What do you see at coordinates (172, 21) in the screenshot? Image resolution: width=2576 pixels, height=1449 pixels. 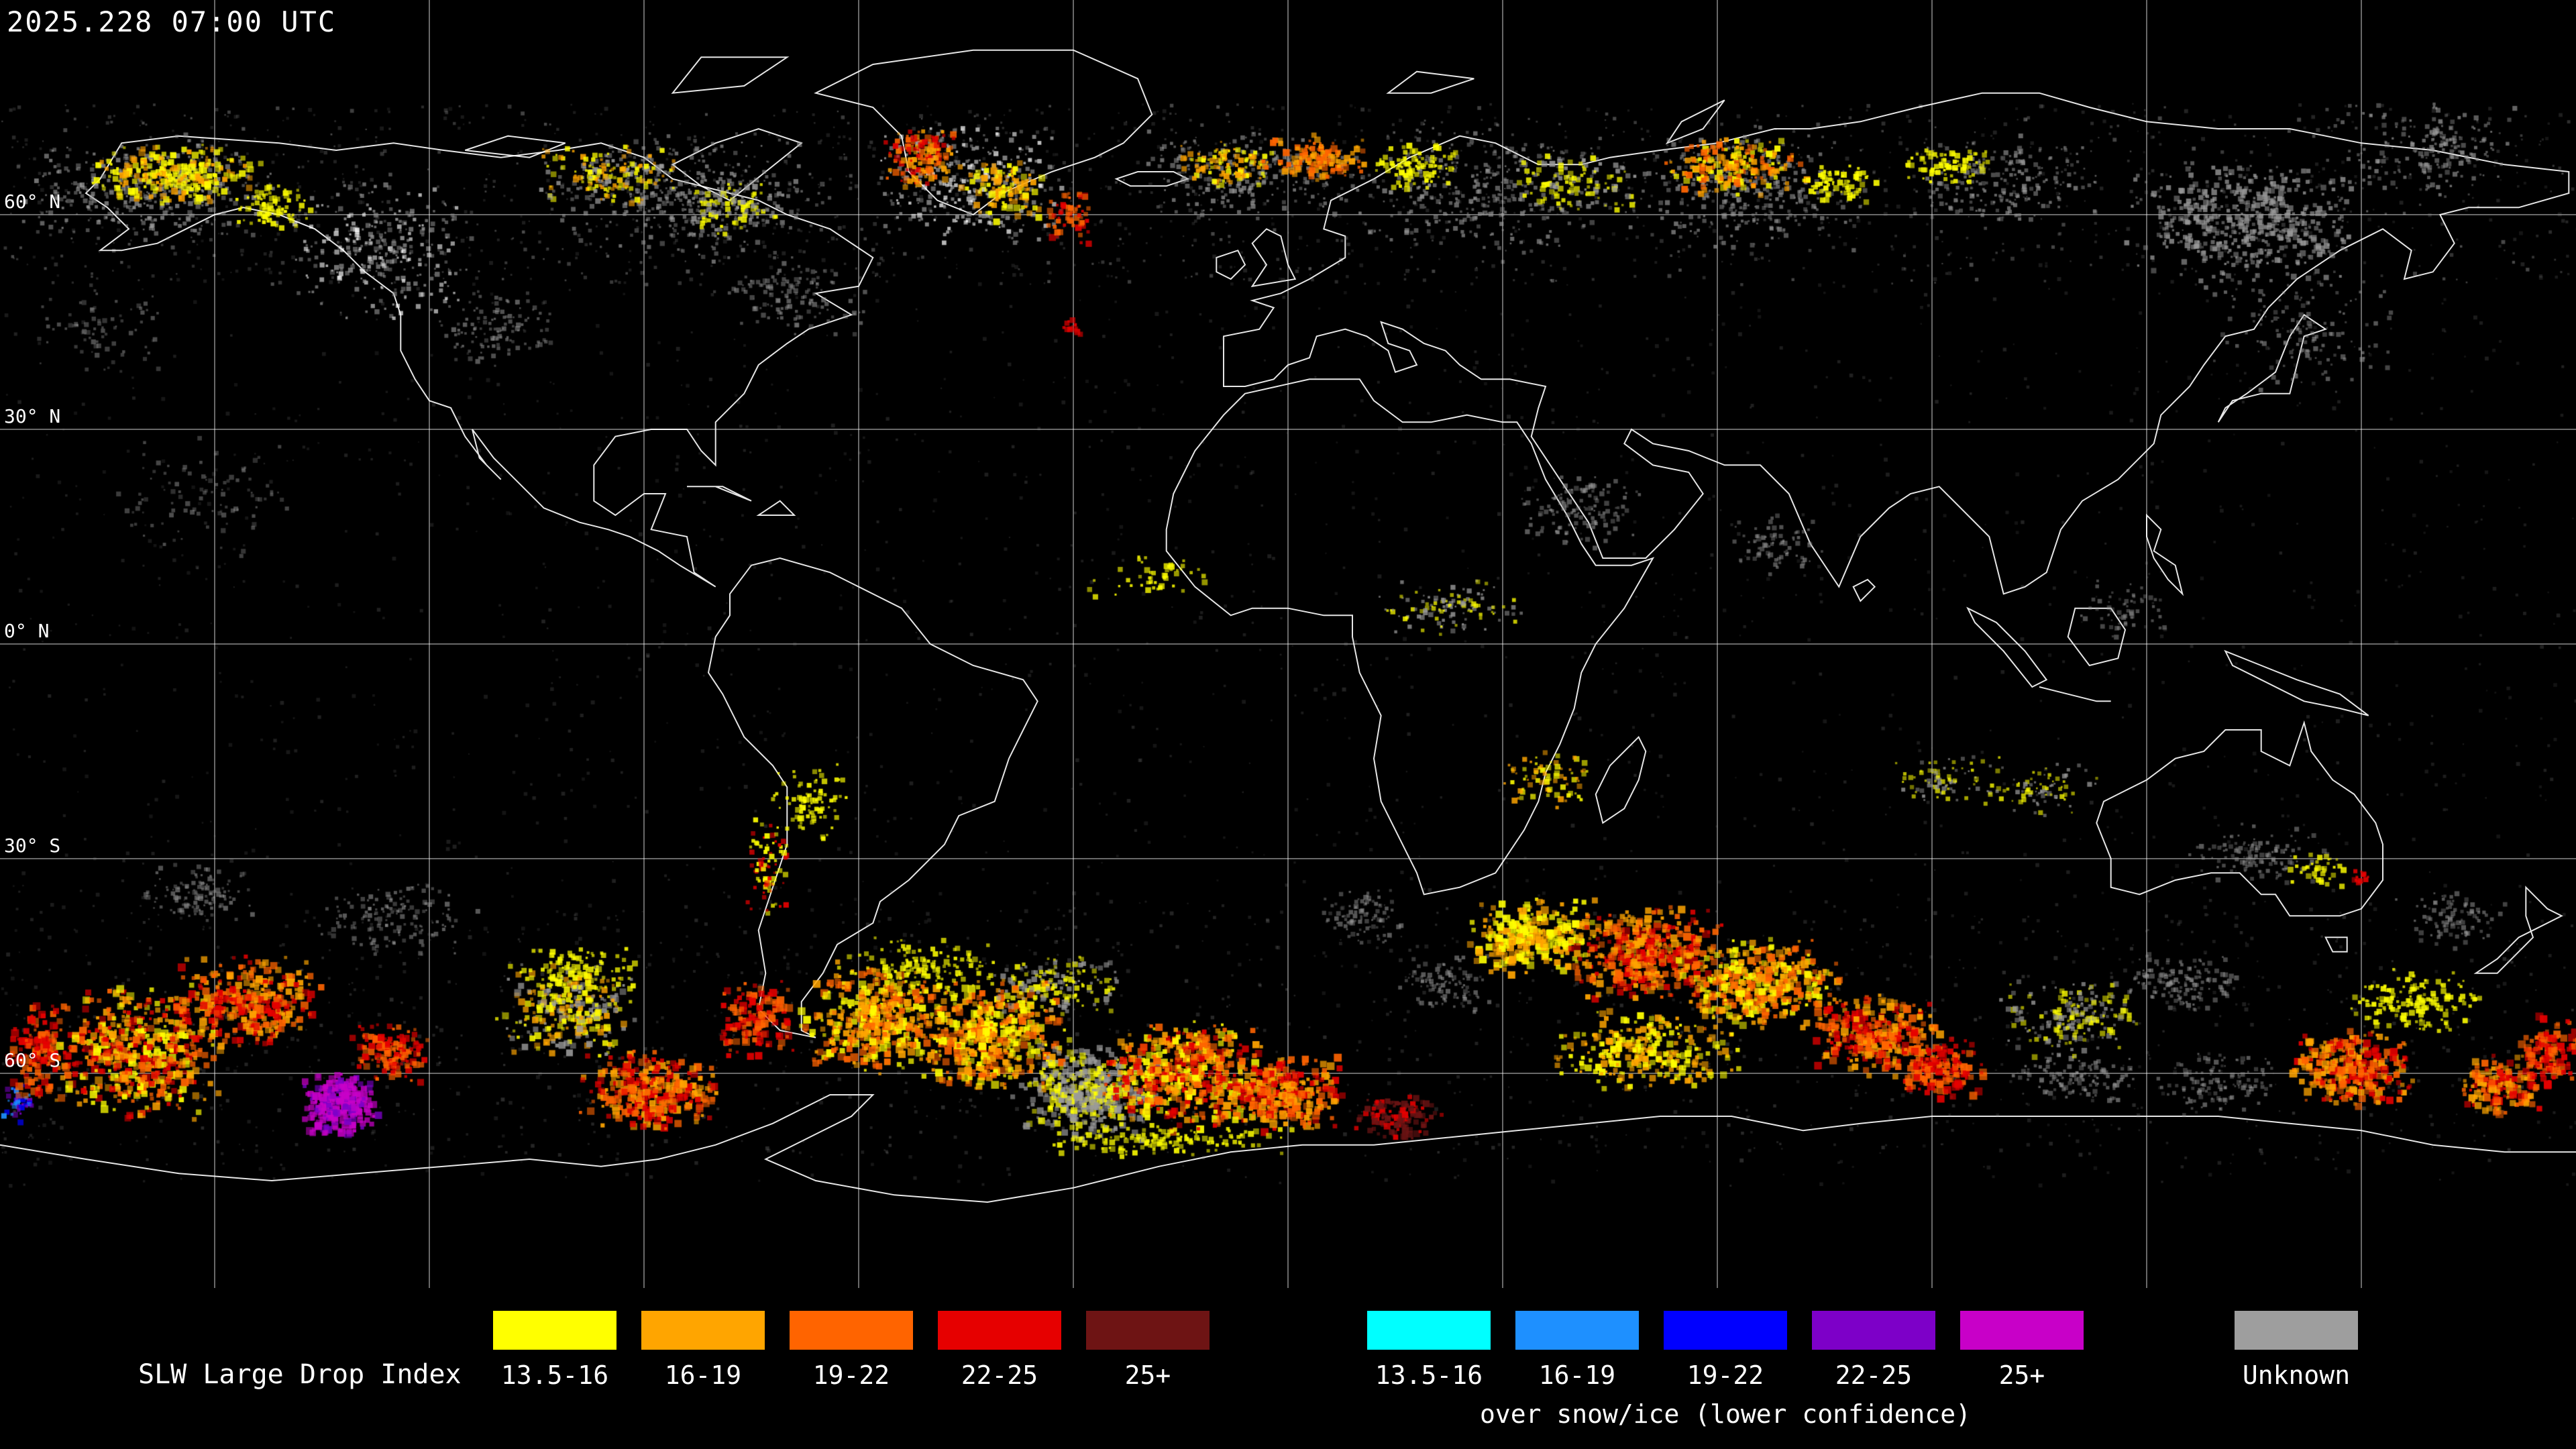 I see `timestamp: 2025.228 07:00 UTC` at bounding box center [172, 21].